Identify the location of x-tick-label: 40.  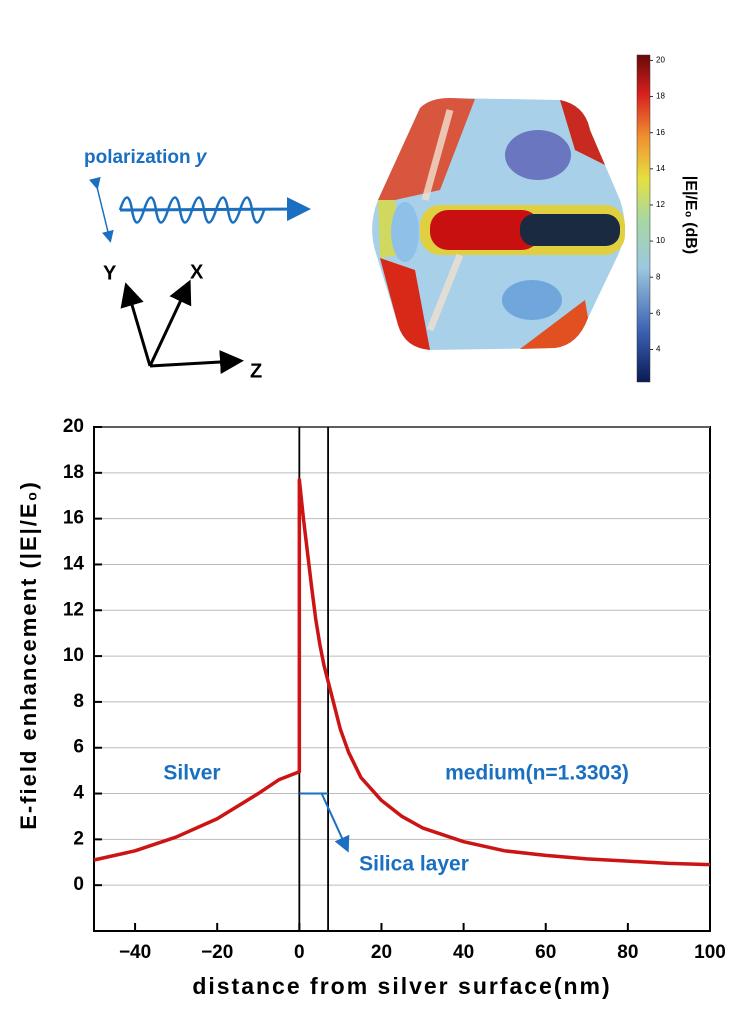
(463, 952).